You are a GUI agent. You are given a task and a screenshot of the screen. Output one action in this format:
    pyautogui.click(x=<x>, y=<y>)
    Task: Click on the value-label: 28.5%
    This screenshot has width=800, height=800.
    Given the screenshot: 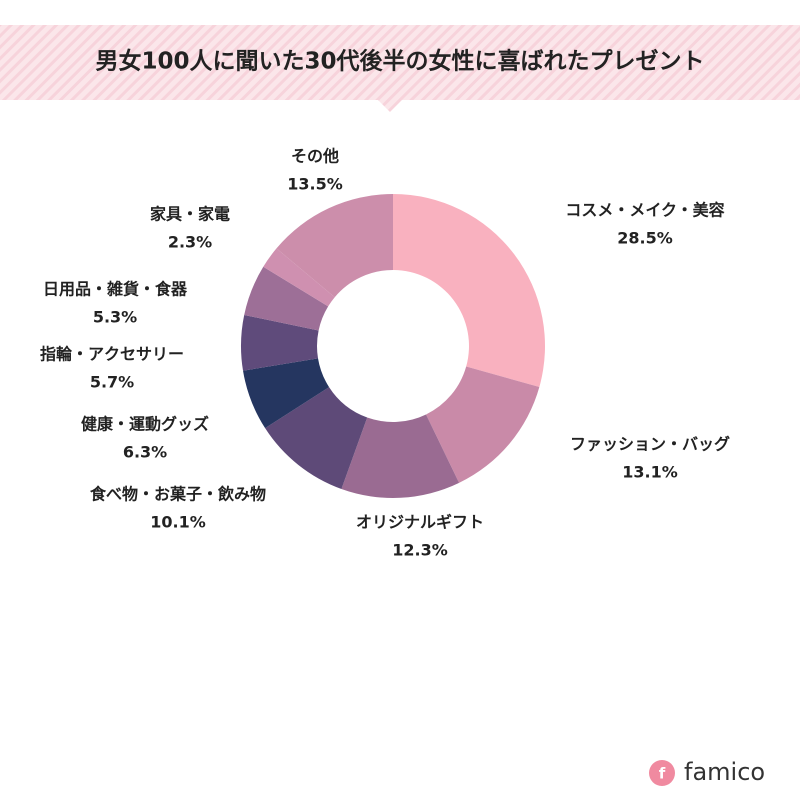 What is the action you would take?
    pyautogui.click(x=645, y=238)
    